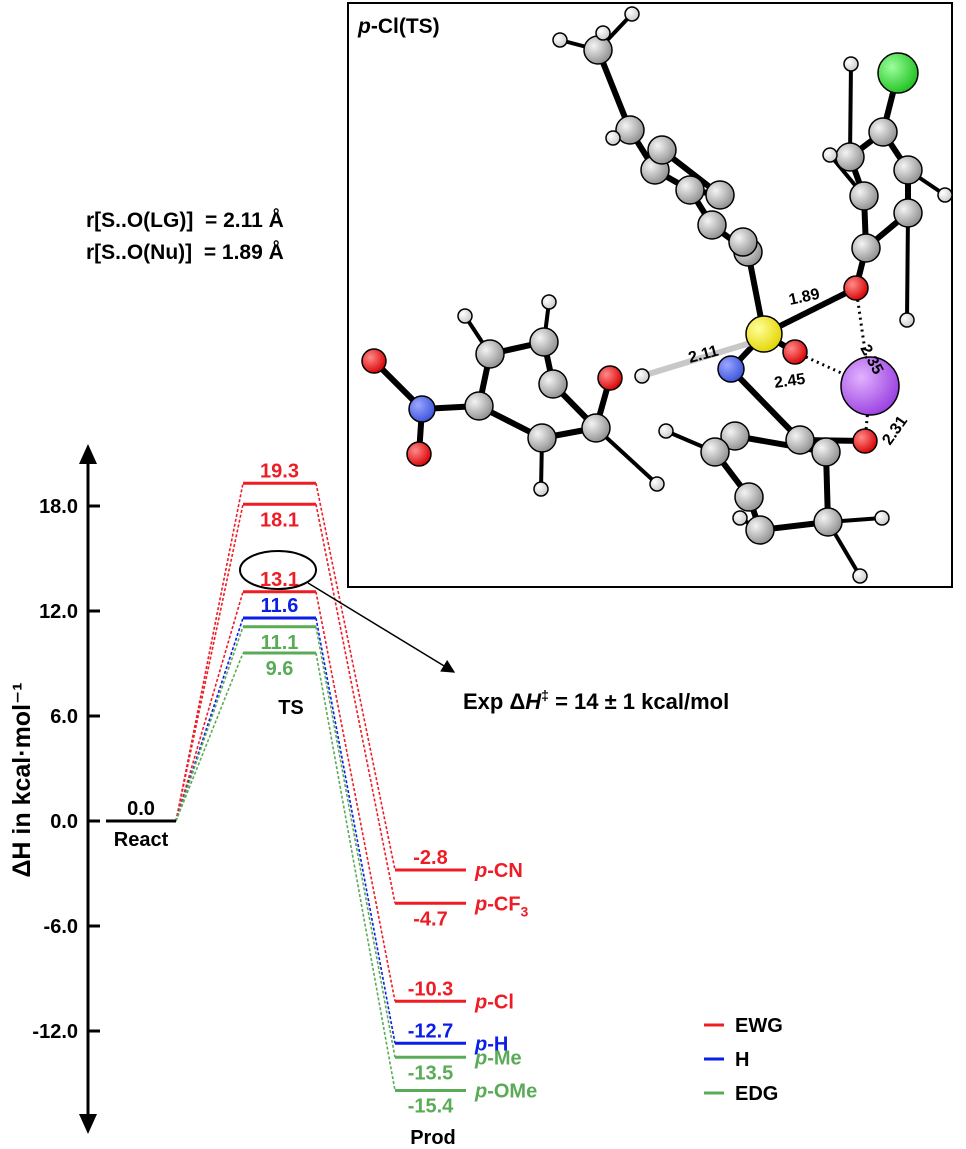  Describe the element at coordinates (491, 1044) in the screenshot. I see `substituent-label-p-h: p-H` at that location.